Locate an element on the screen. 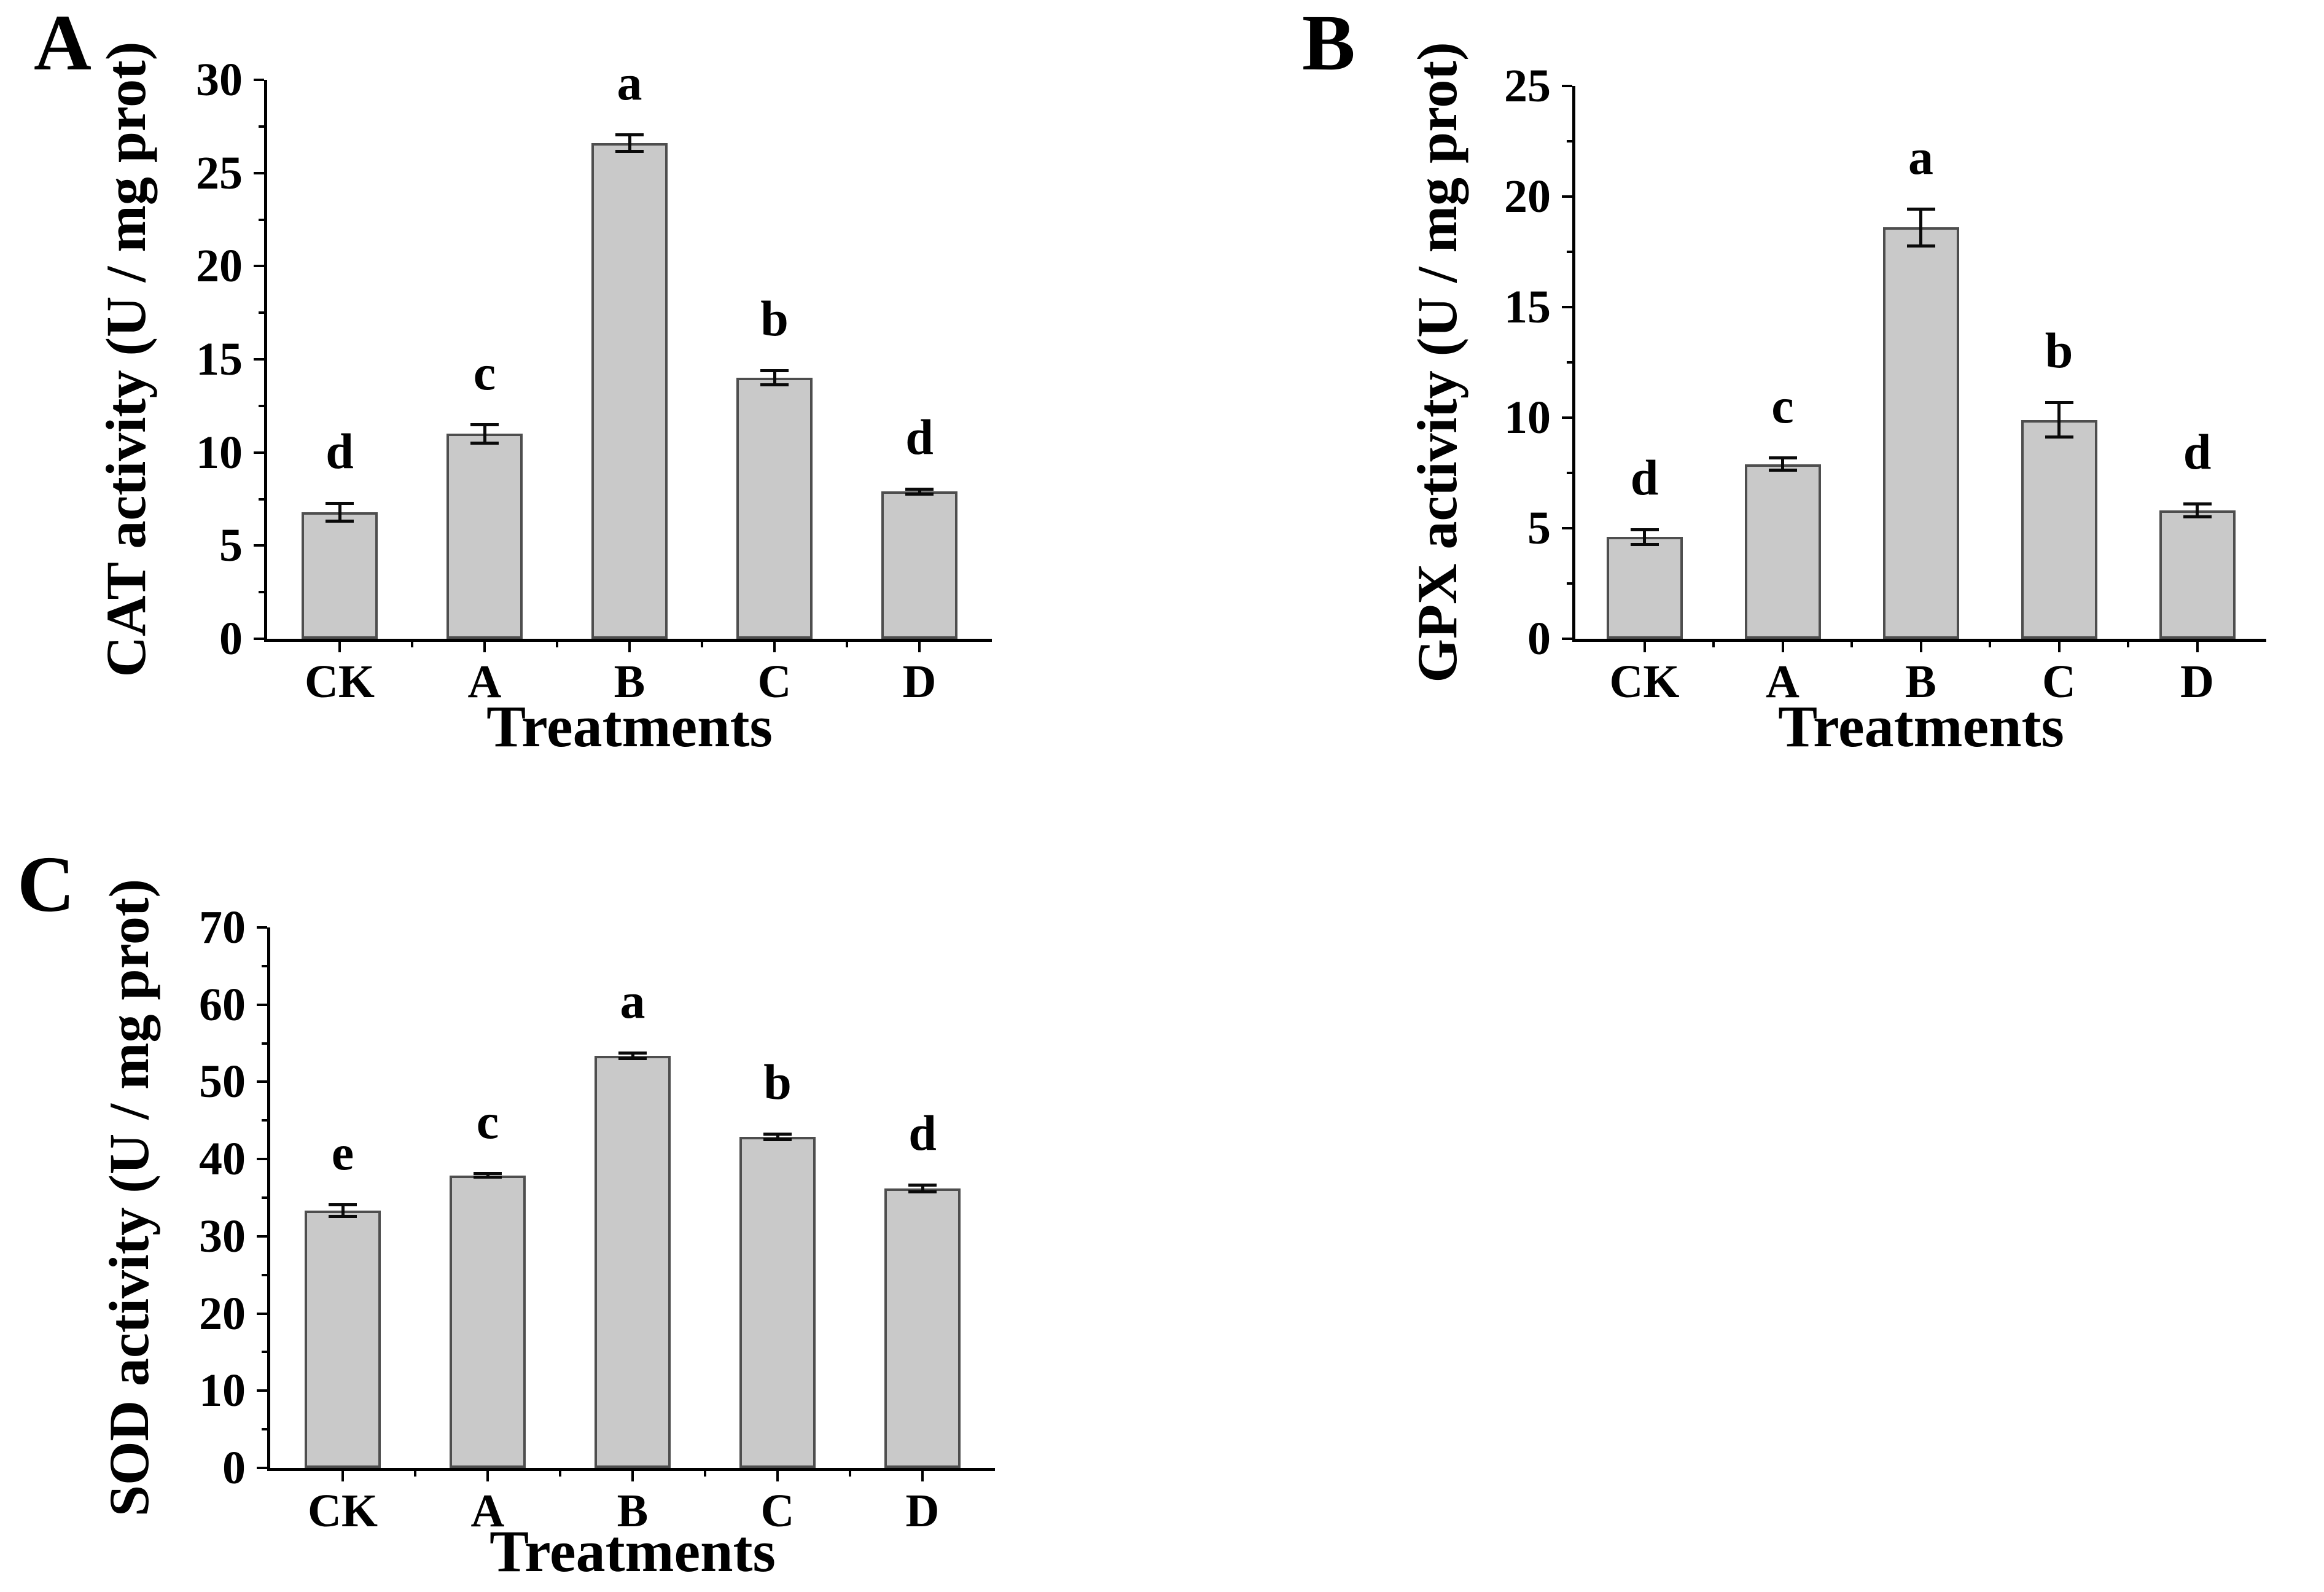 This screenshot has width=2324, height=1592. x-category-label: CK is located at coordinates (343, 1511).